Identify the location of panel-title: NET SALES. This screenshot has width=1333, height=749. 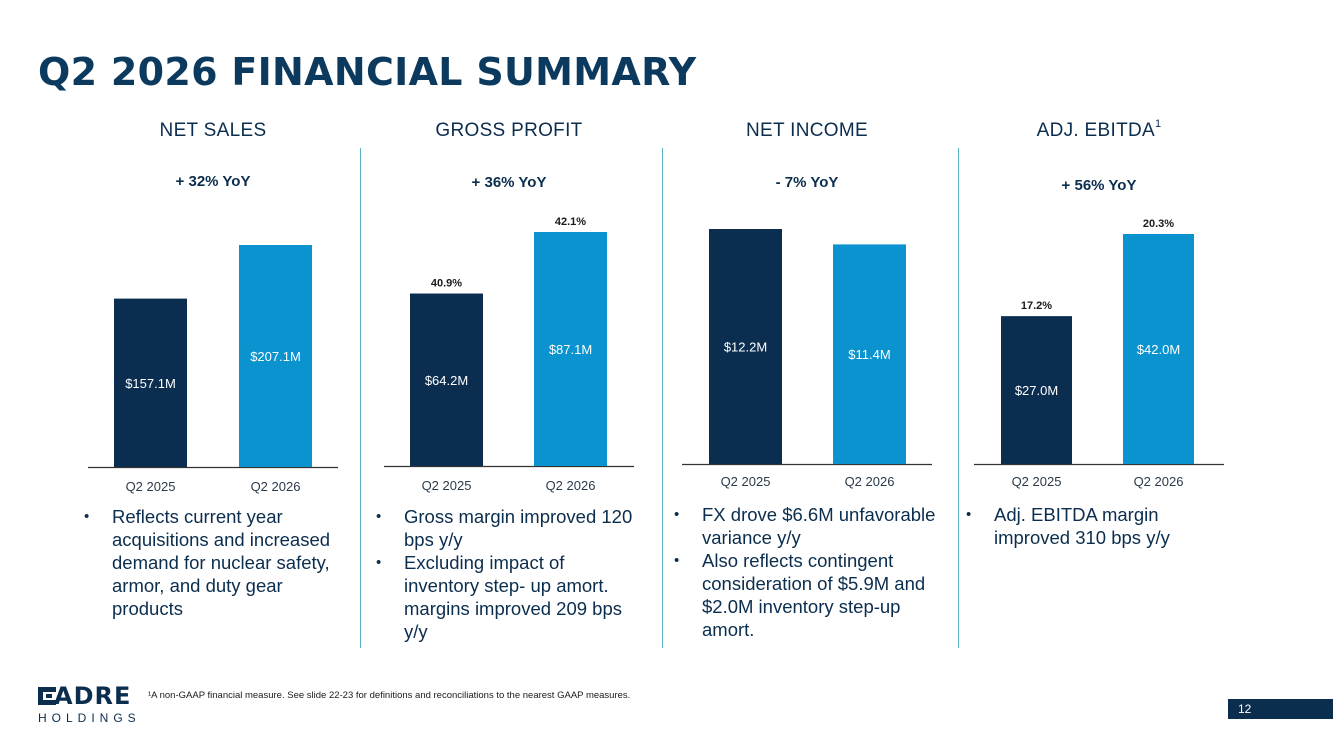
(213, 131).